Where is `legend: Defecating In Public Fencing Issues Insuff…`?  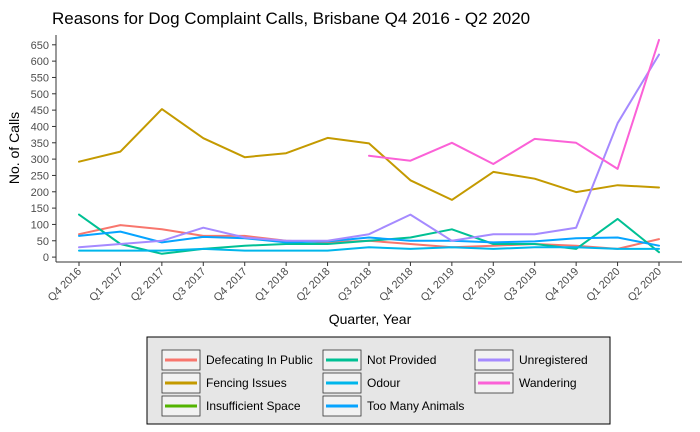
legend: Defecating In Public Fencing Issues Insuff… is located at coordinates (378, 380).